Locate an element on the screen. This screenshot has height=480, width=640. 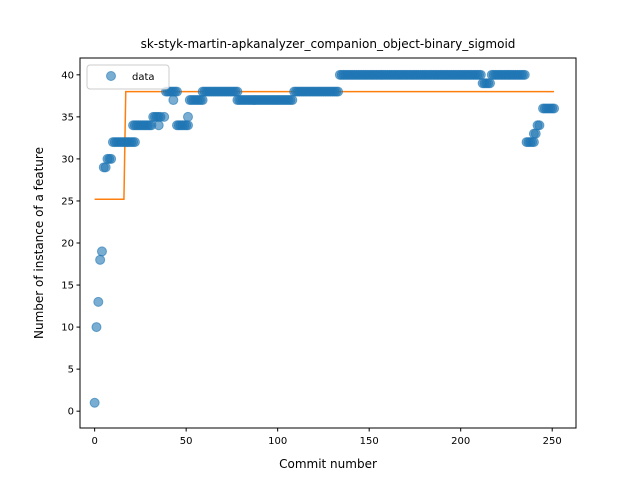
y-axis: 0 5 10 15 20 25 30 35 40 is located at coordinates (70, 244).